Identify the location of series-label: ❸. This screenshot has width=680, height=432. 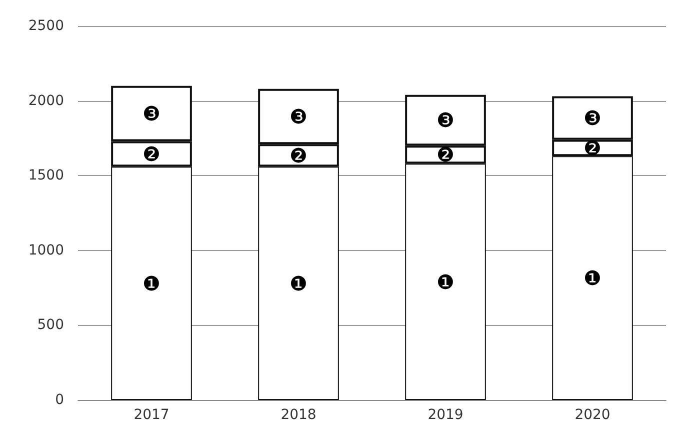
(593, 118).